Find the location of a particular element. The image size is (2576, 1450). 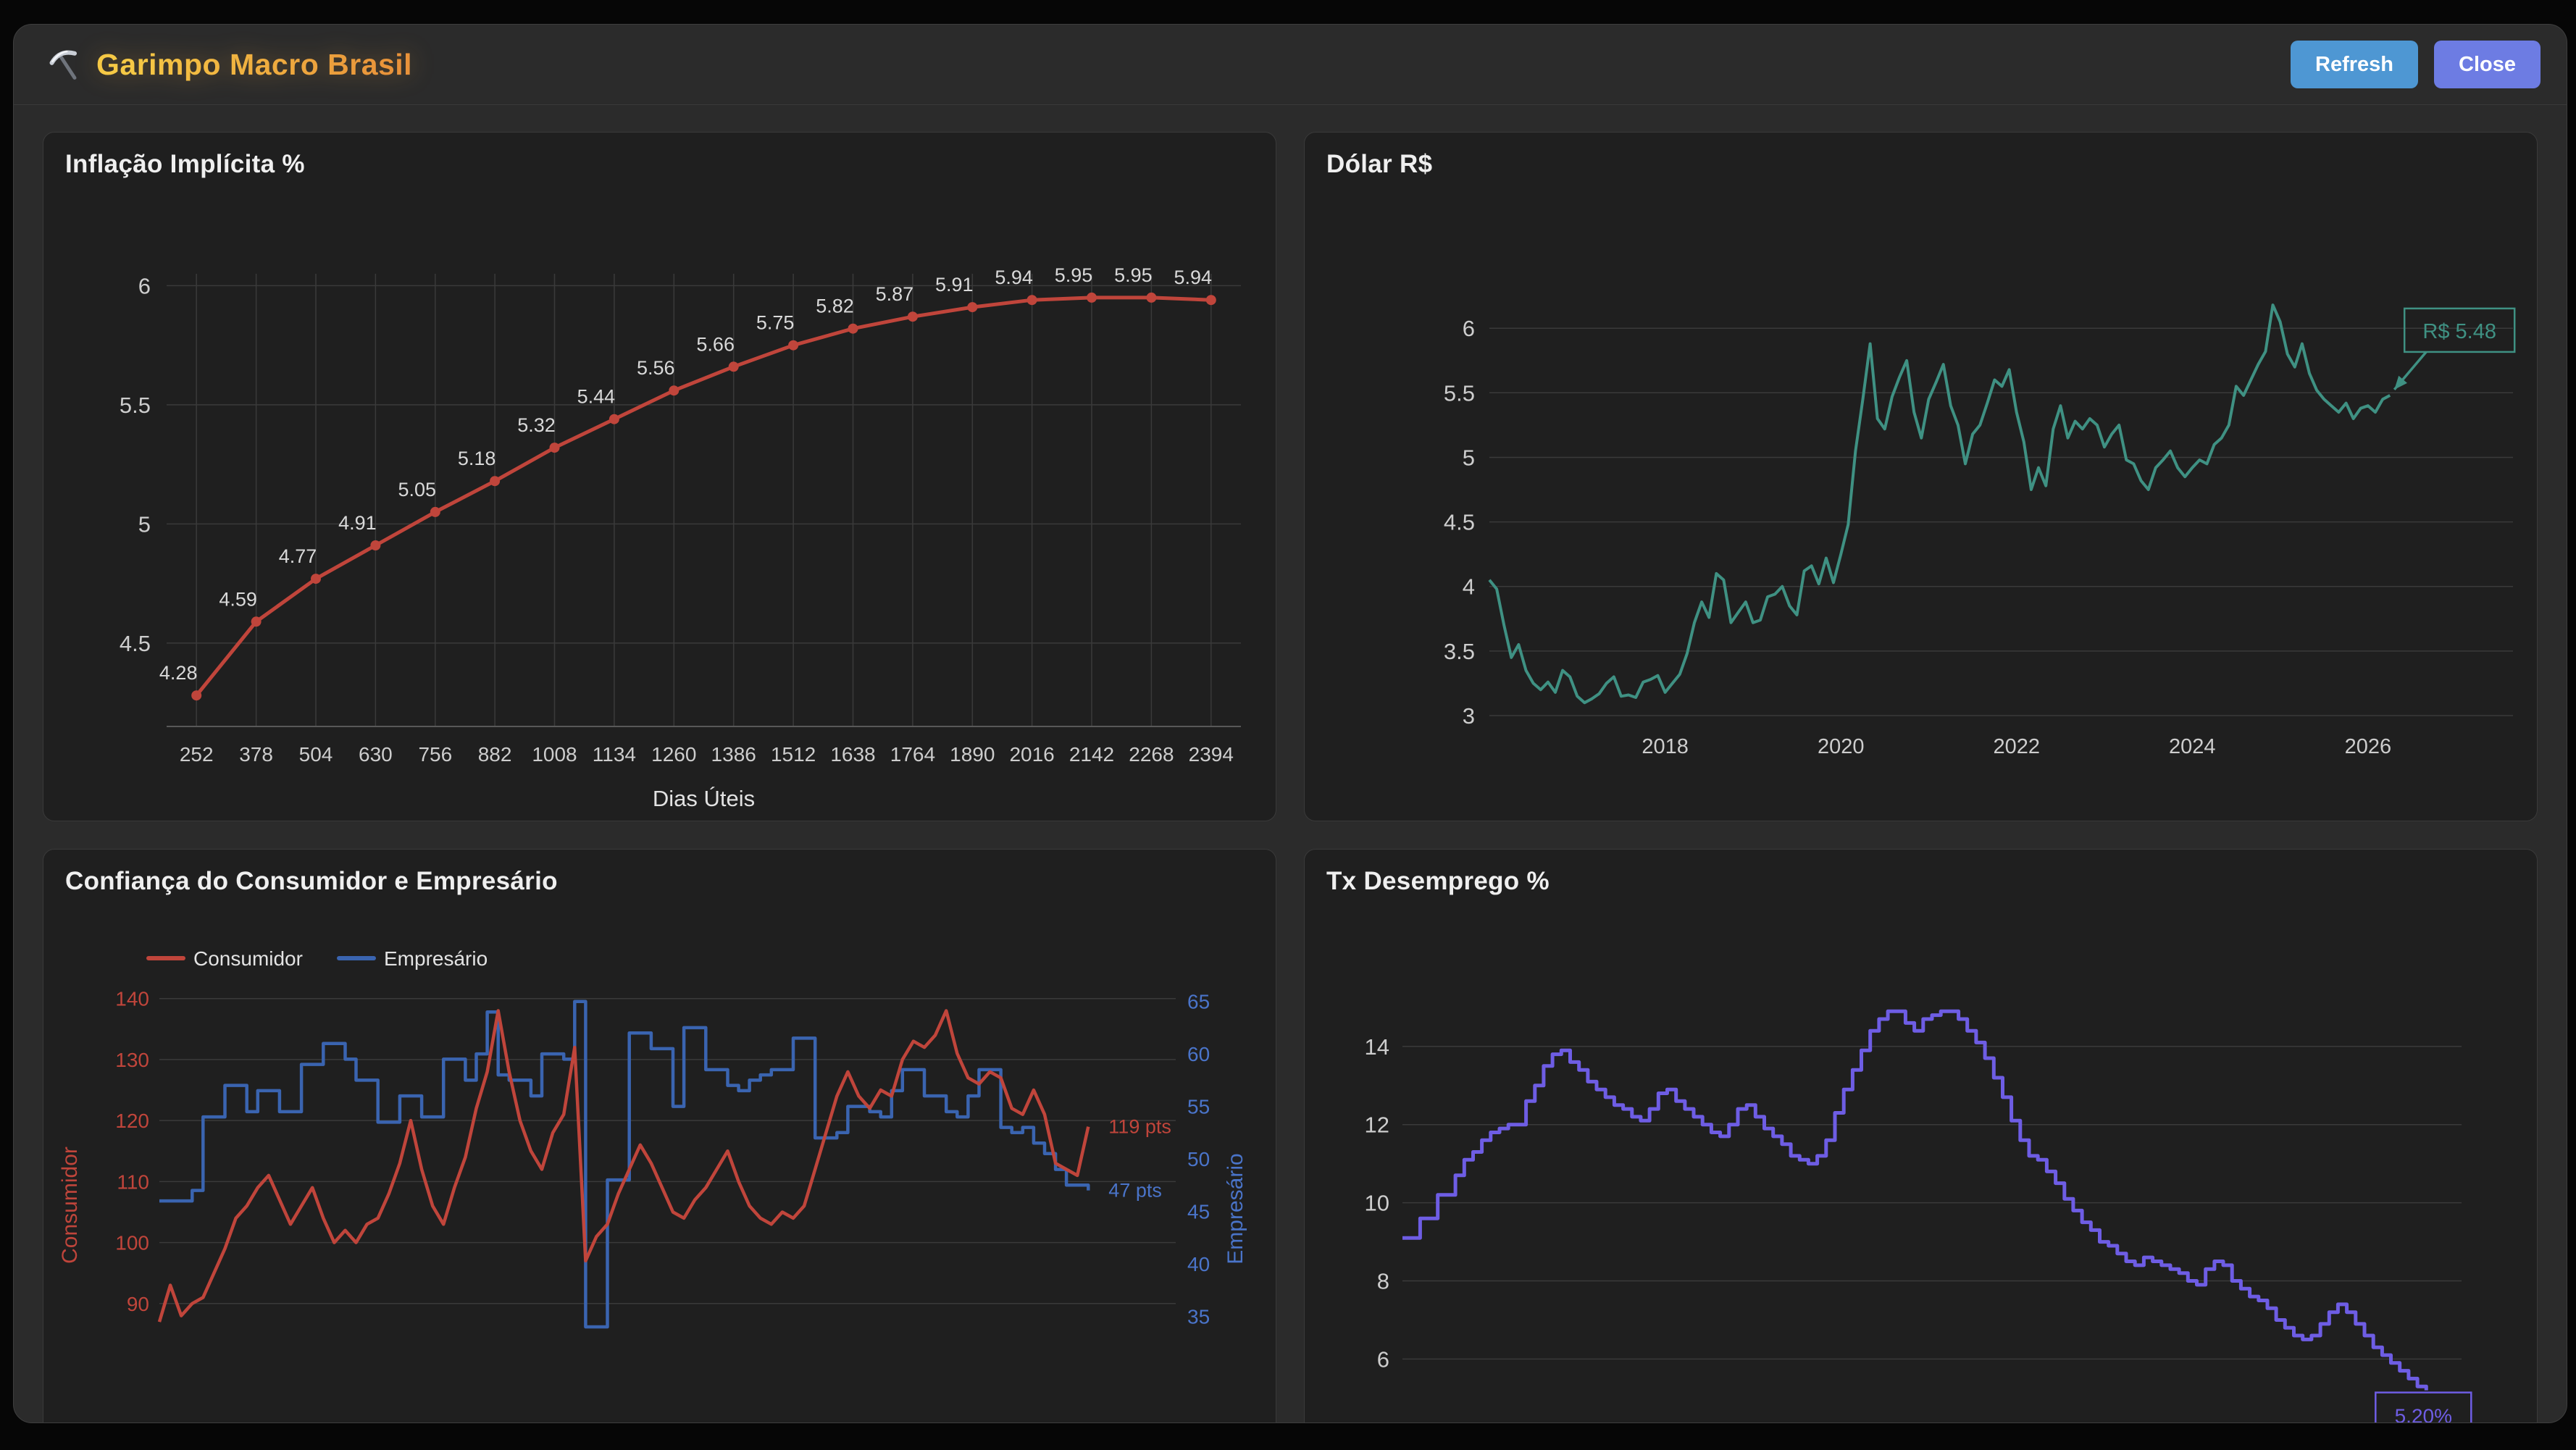

svg-text: 2018 is located at coordinates (1665, 746).